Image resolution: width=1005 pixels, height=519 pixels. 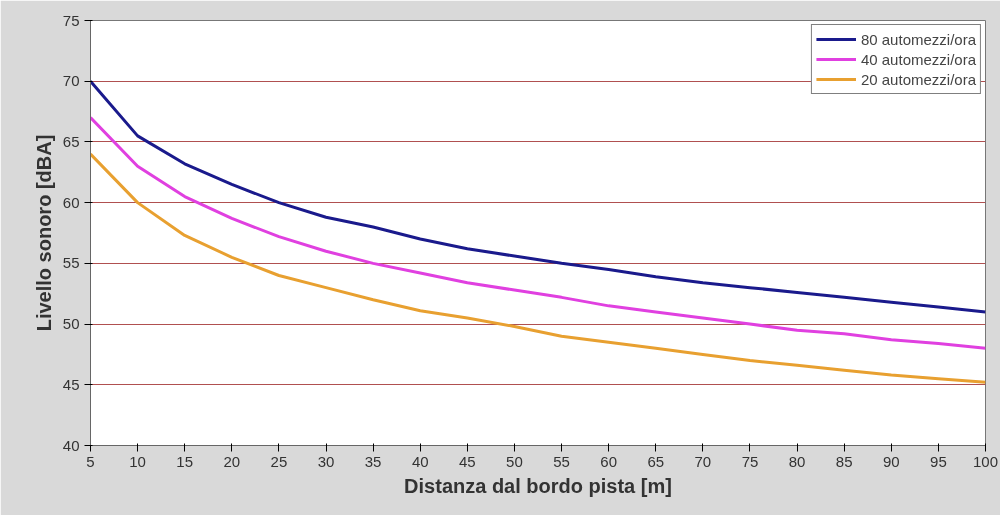 What do you see at coordinates (71, 20) in the screenshot?
I see `y-tick-label: 75` at bounding box center [71, 20].